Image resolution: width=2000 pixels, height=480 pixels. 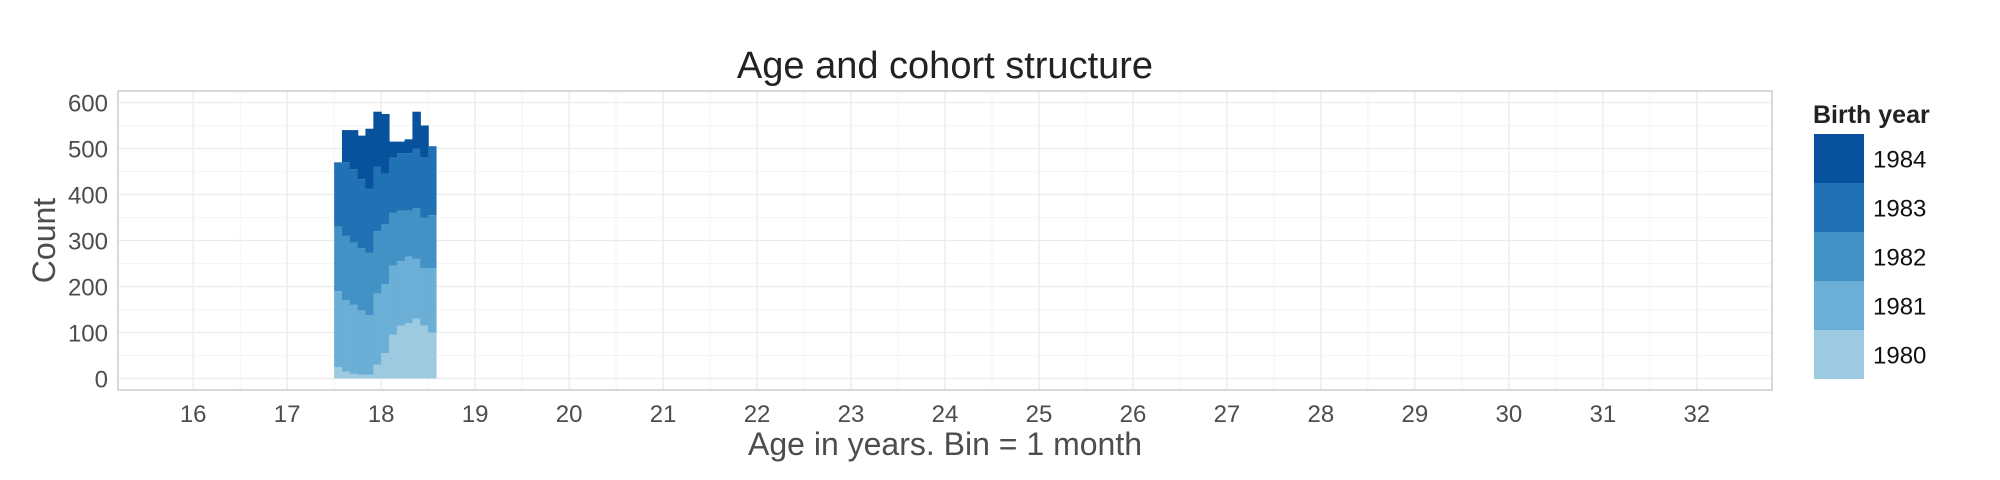 I want to click on y-tick-label: 500, so click(x=88, y=150).